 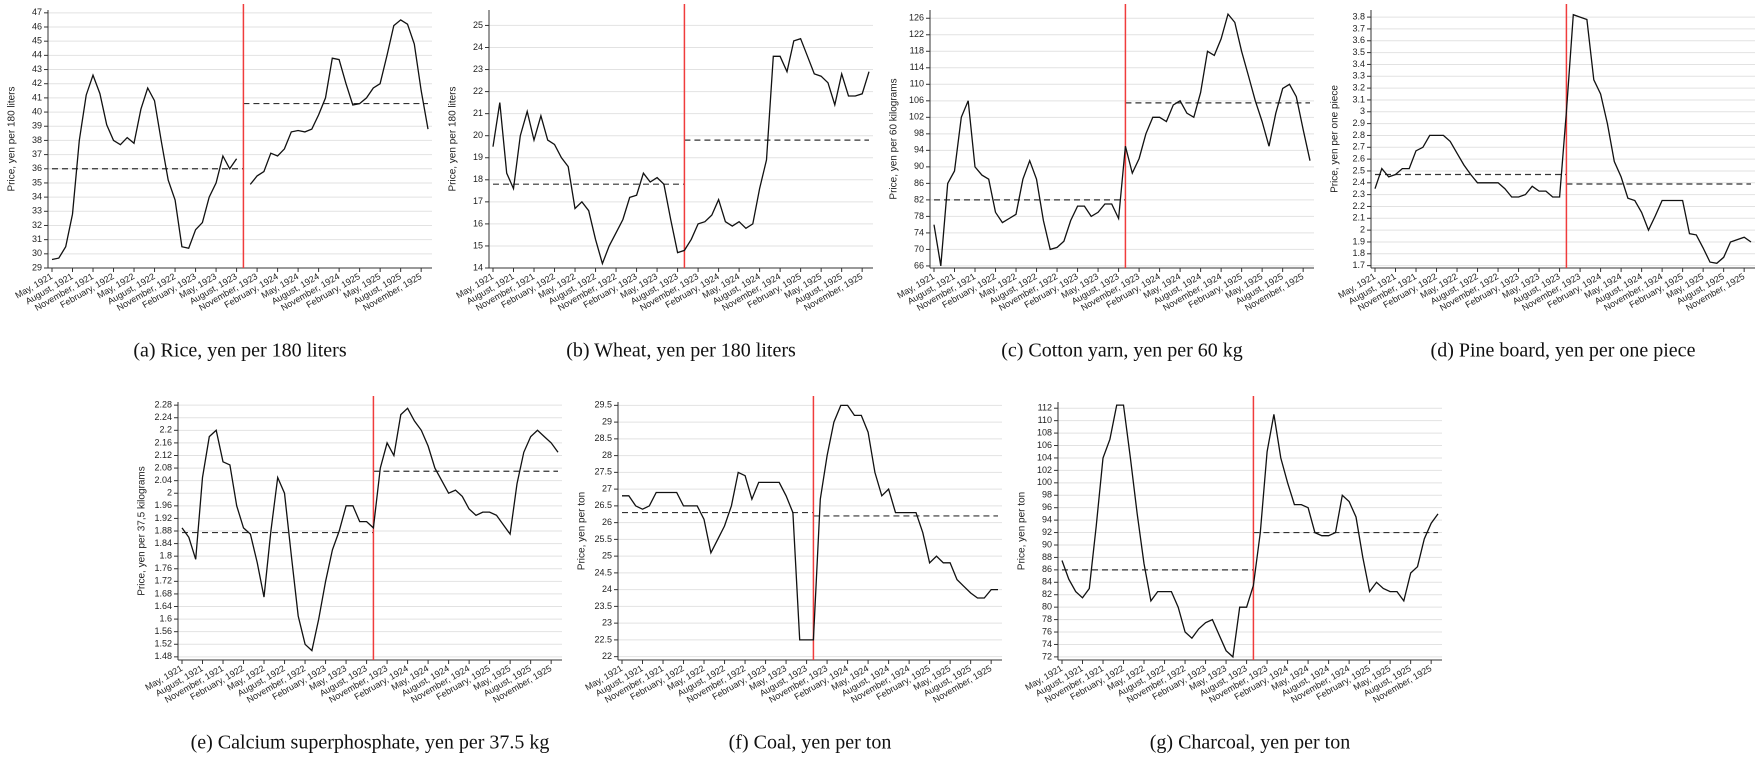 What do you see at coordinates (917, 67) in the screenshot?
I see `y-tick-label: 114` at bounding box center [917, 67].